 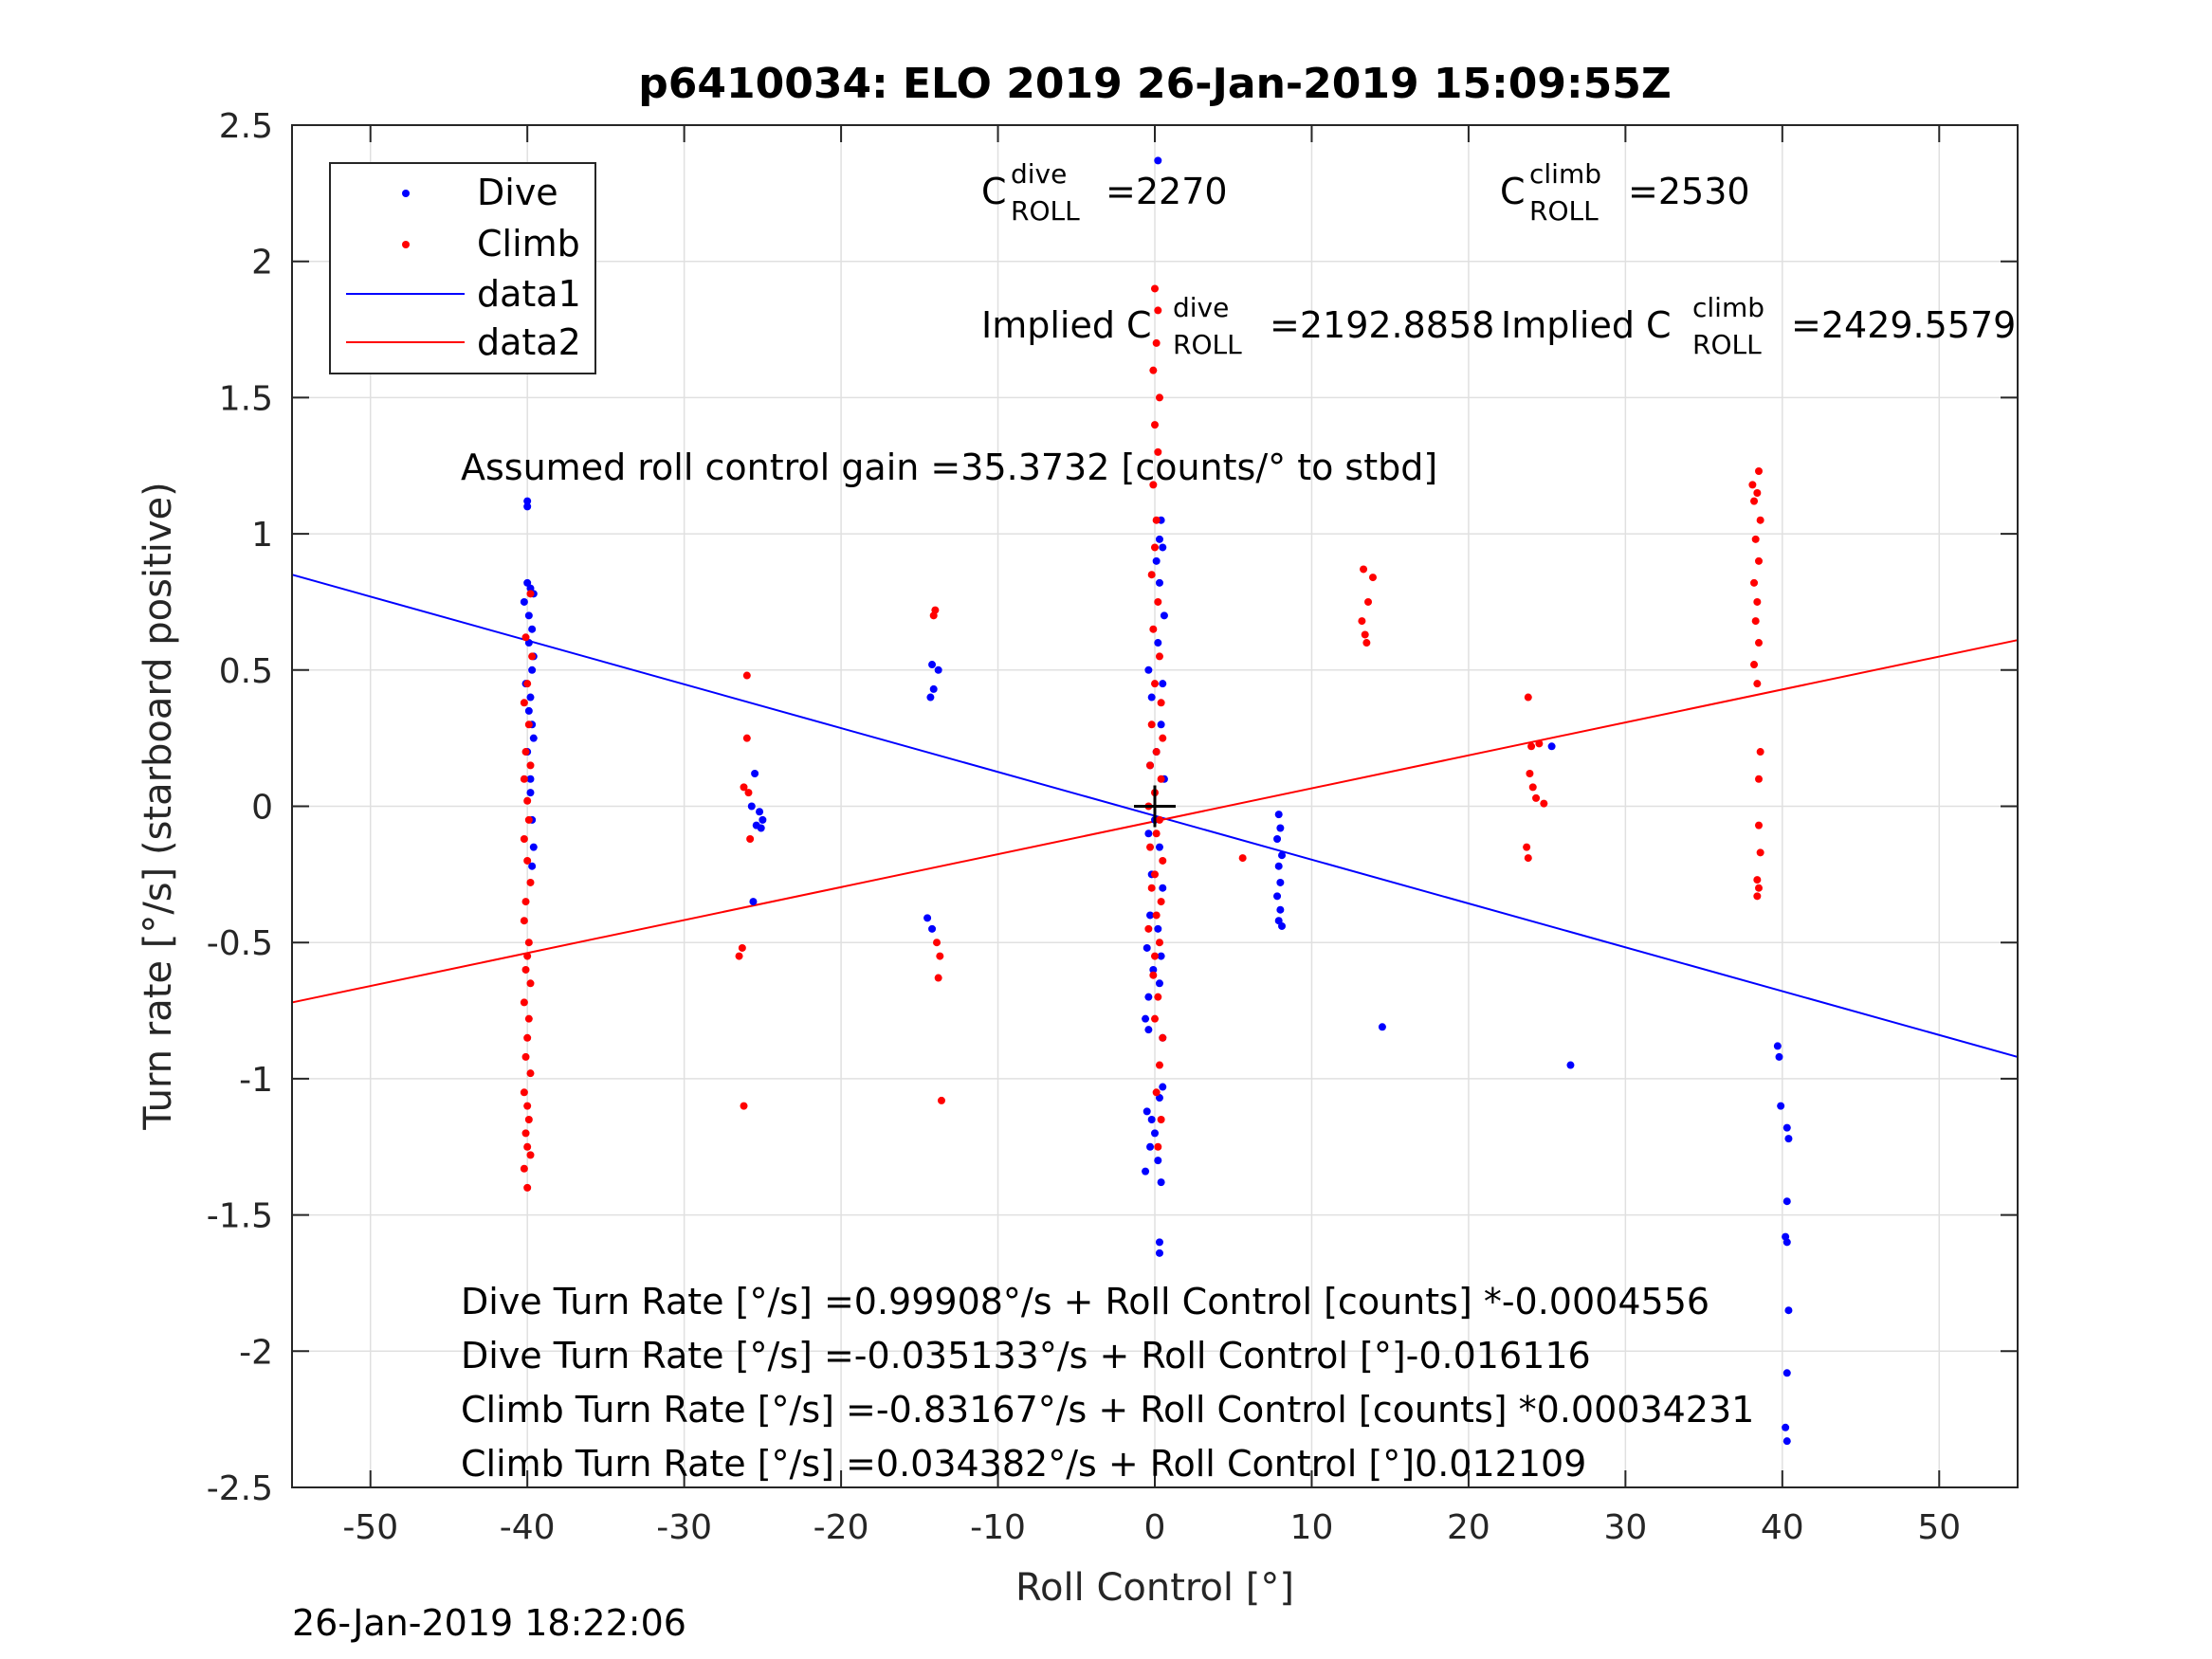 What do you see at coordinates (998, 1527) in the screenshot?
I see `x-tick-label: -10` at bounding box center [998, 1527].